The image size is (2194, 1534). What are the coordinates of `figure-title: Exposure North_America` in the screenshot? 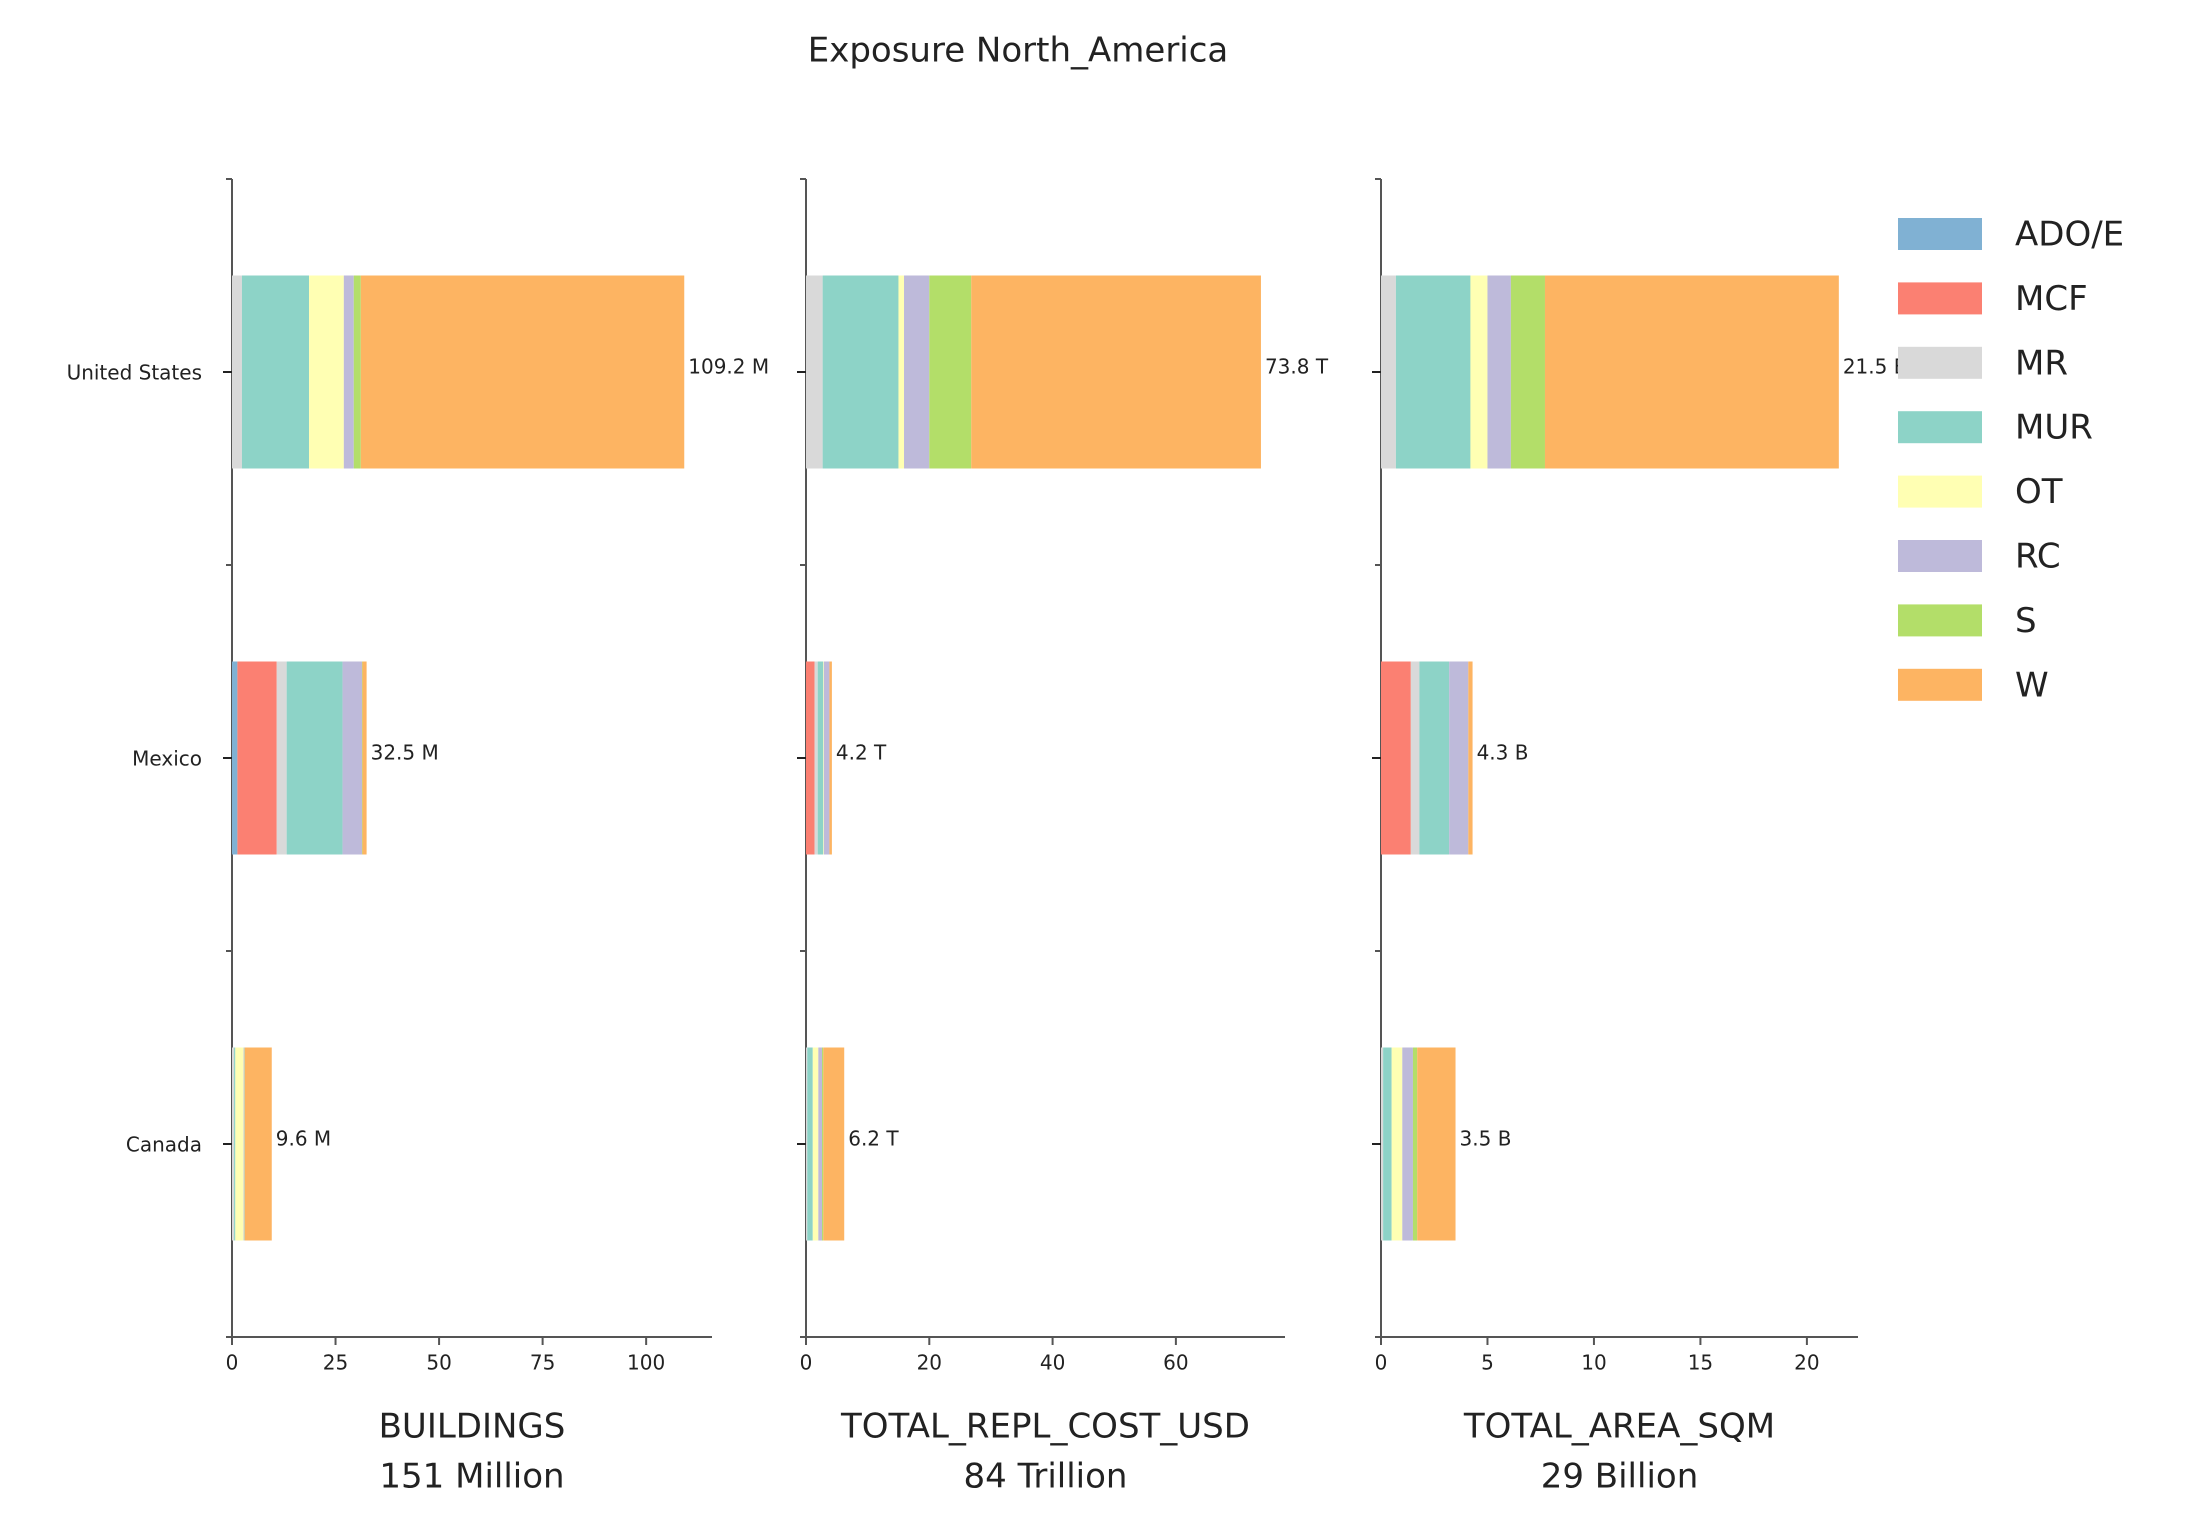 It's located at (1018, 51).